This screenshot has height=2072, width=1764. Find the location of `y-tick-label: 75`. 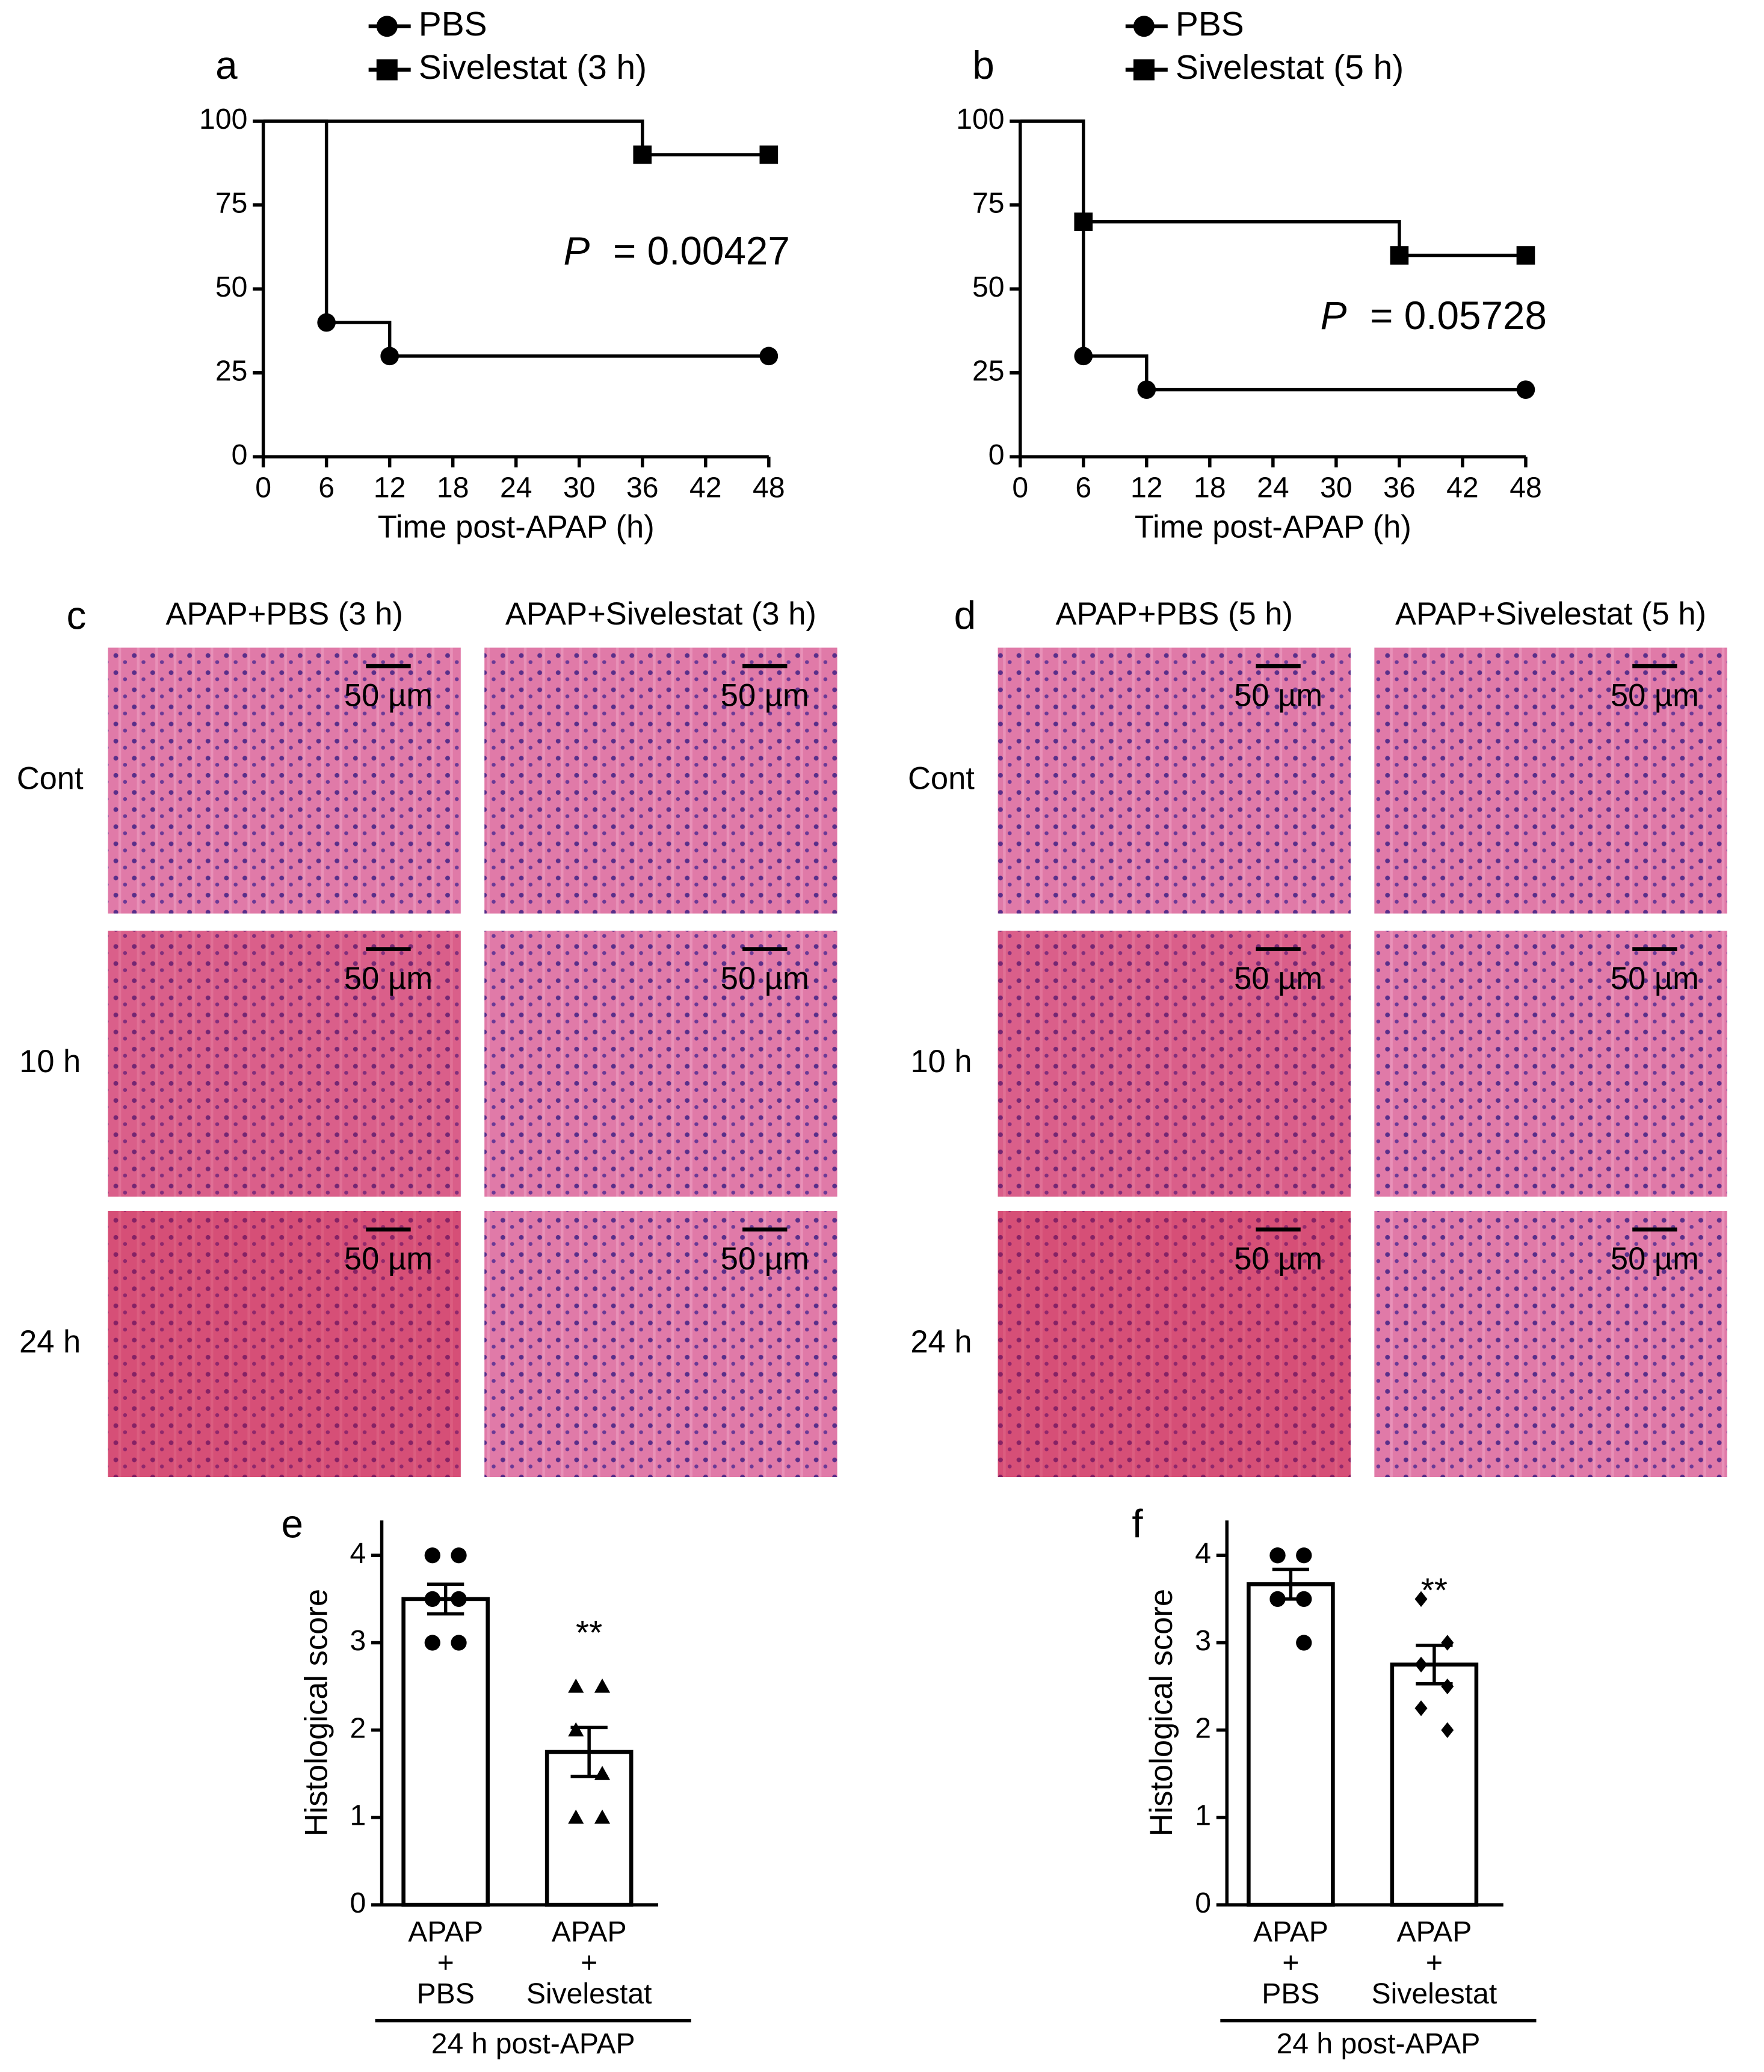

y-tick-label: 75 is located at coordinates (231, 204).